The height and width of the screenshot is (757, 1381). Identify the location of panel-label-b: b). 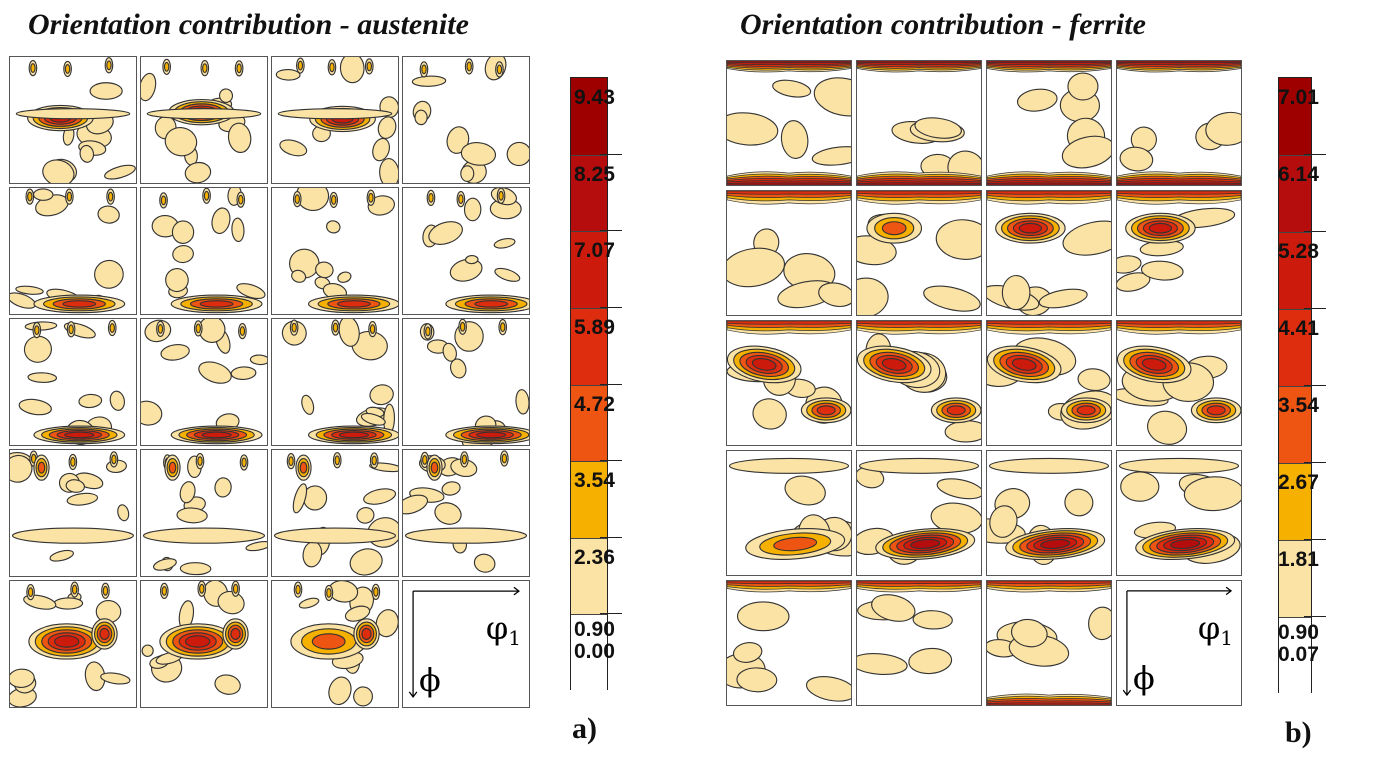
(1298, 732).